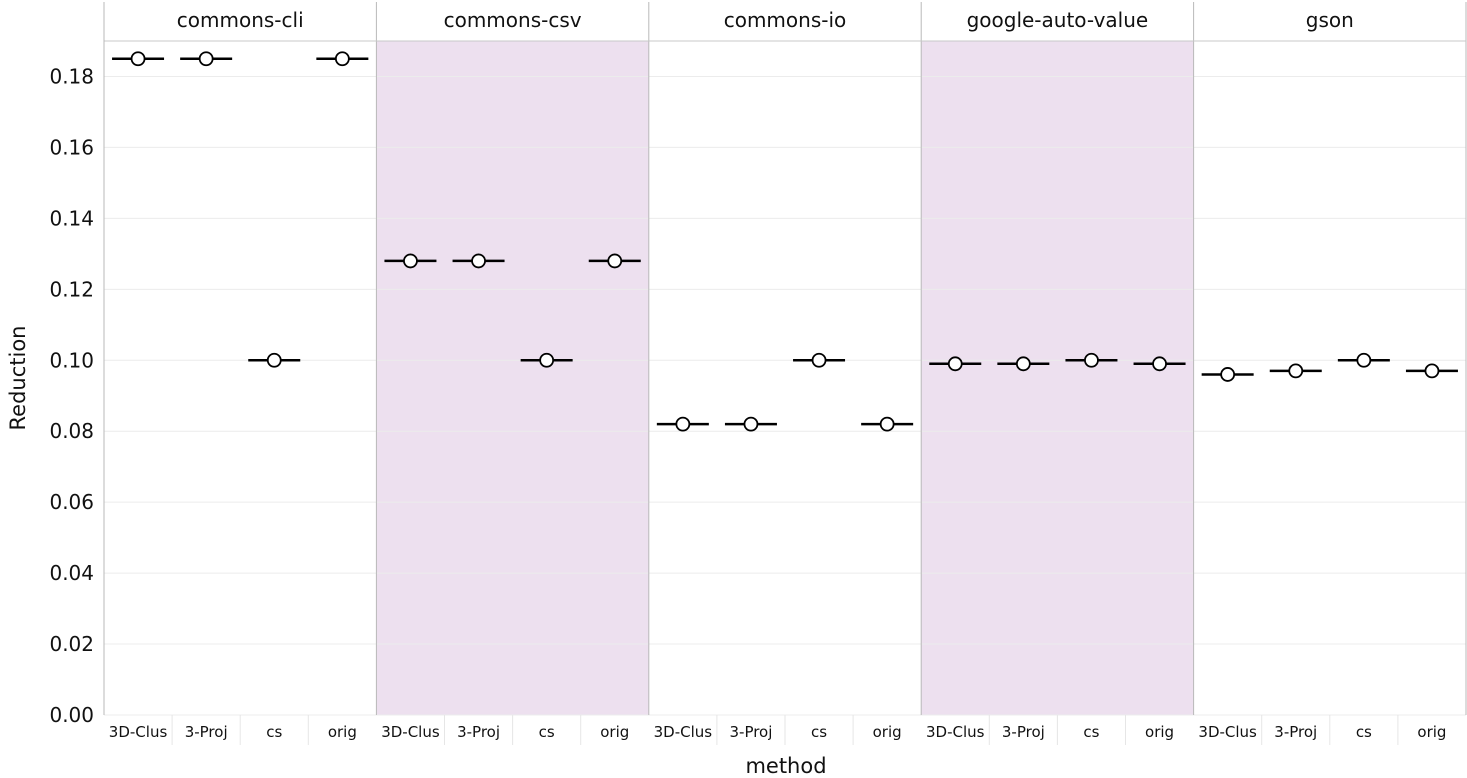 The image size is (1467, 778). I want to click on y-tick-label: 0.12, so click(71, 289).